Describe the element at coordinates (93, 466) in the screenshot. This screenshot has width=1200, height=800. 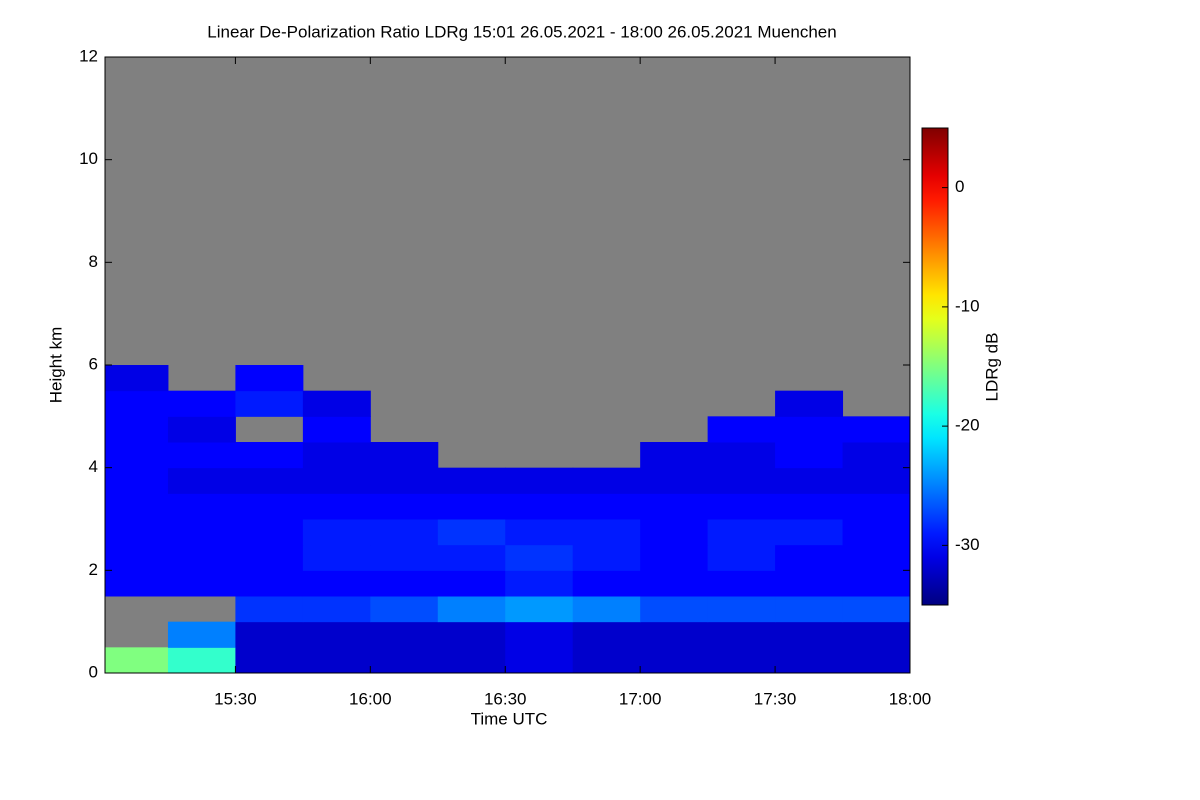
I see `y-tick-label: 4` at that location.